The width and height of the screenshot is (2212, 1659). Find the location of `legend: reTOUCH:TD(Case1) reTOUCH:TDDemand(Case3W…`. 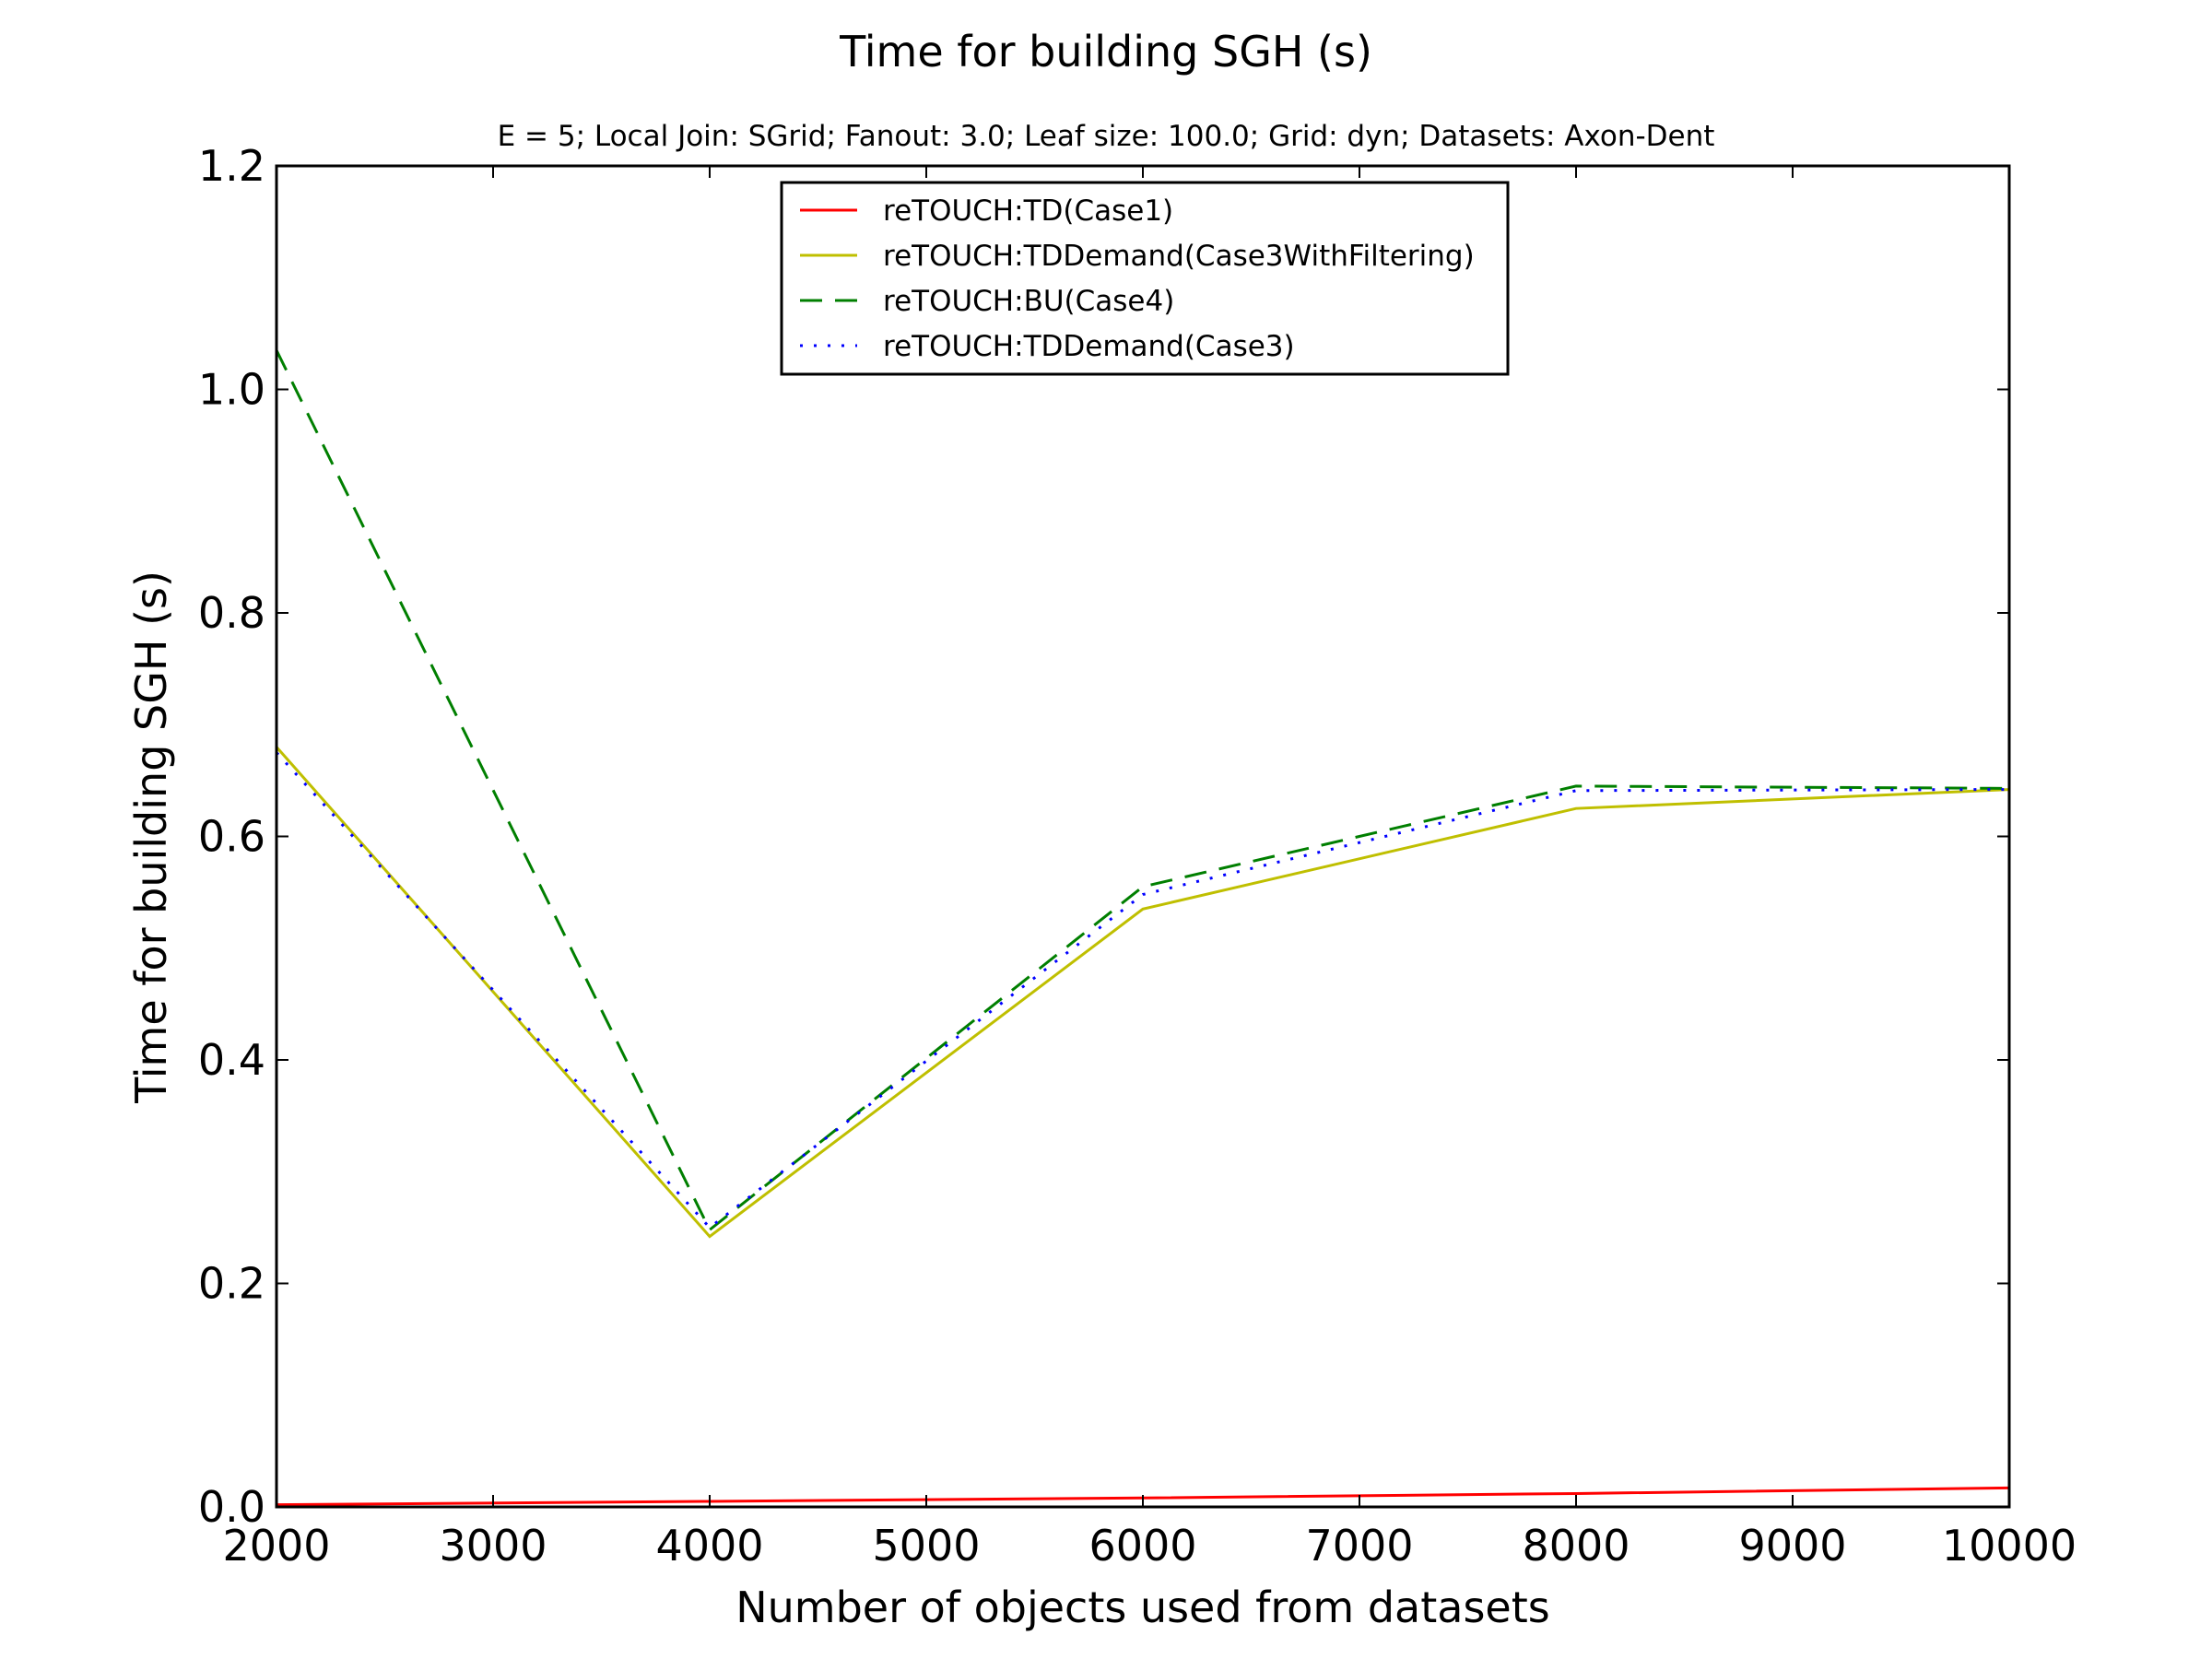

legend: reTOUCH:TD(Case1) reTOUCH:TDDemand(Case3W… is located at coordinates (1145, 278).